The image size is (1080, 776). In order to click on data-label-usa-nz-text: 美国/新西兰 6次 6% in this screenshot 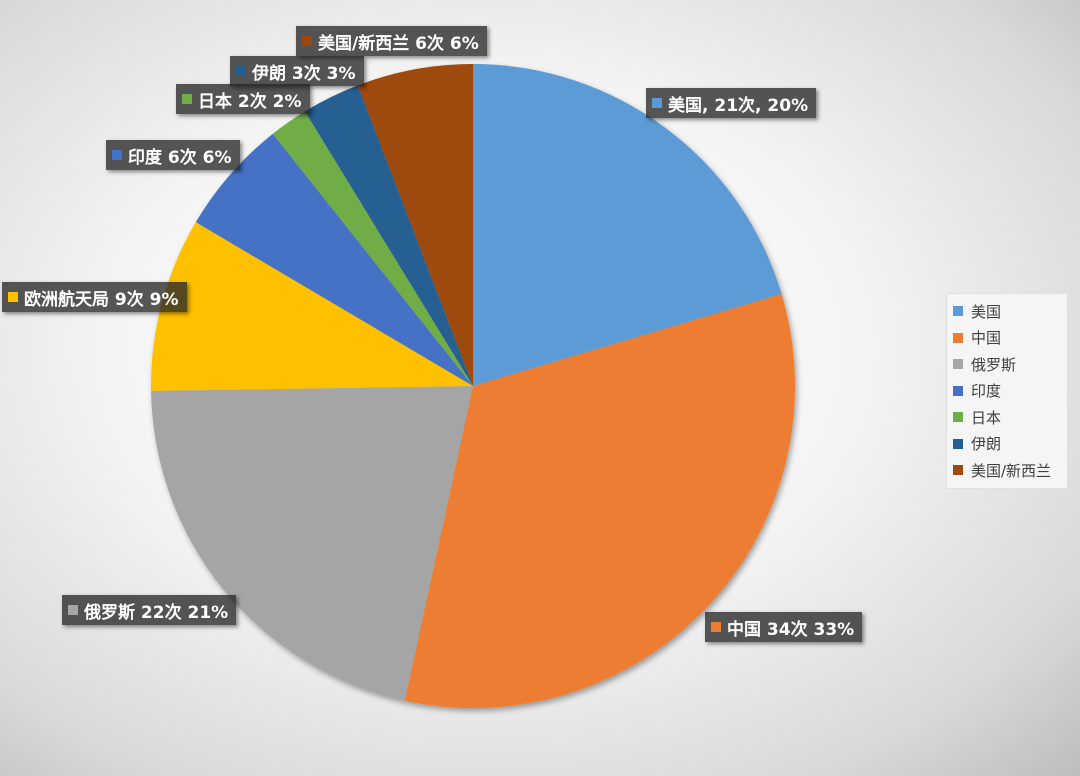, I will do `click(398, 43)`.